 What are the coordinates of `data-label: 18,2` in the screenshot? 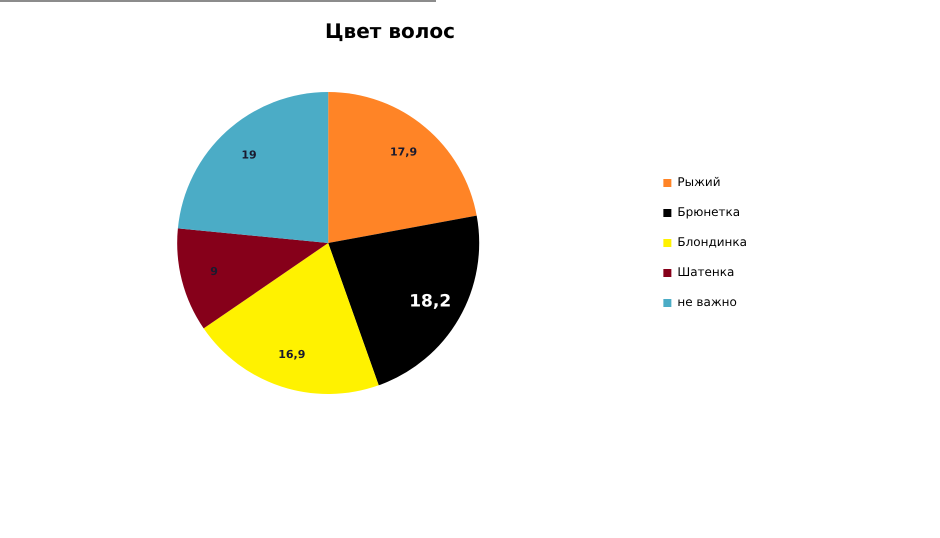 It's located at (430, 301).